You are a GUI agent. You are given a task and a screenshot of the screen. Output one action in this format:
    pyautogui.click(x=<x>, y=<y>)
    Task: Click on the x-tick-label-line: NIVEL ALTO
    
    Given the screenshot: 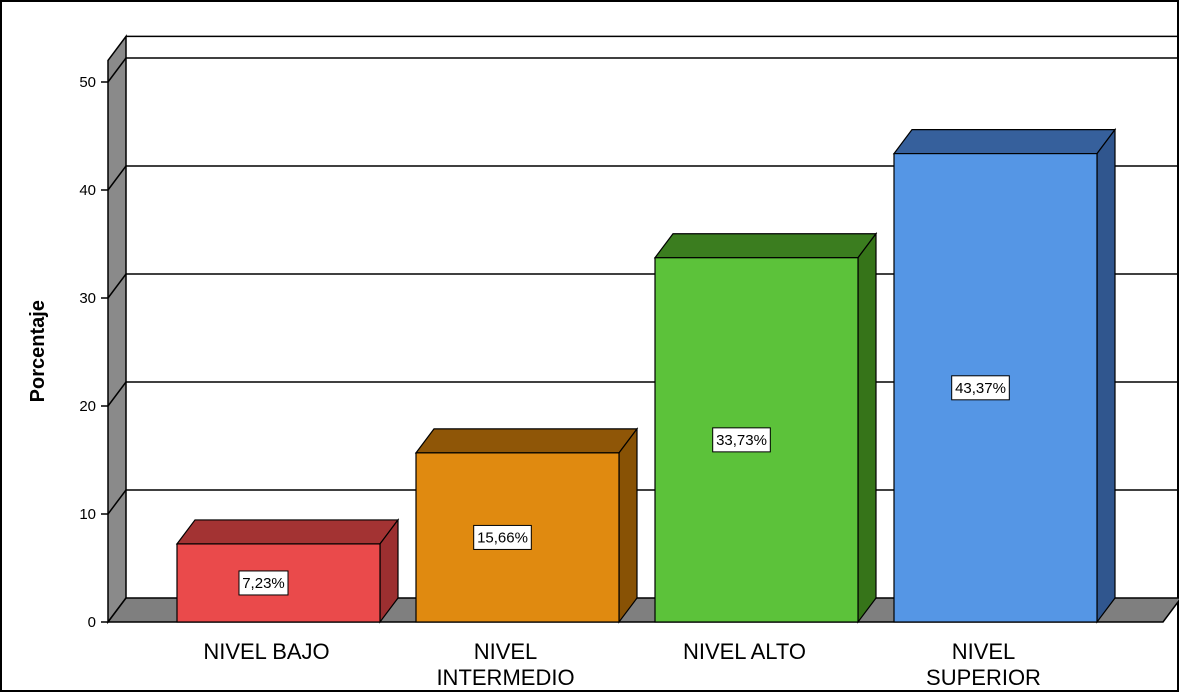 What is the action you would take?
    pyautogui.click(x=744, y=651)
    